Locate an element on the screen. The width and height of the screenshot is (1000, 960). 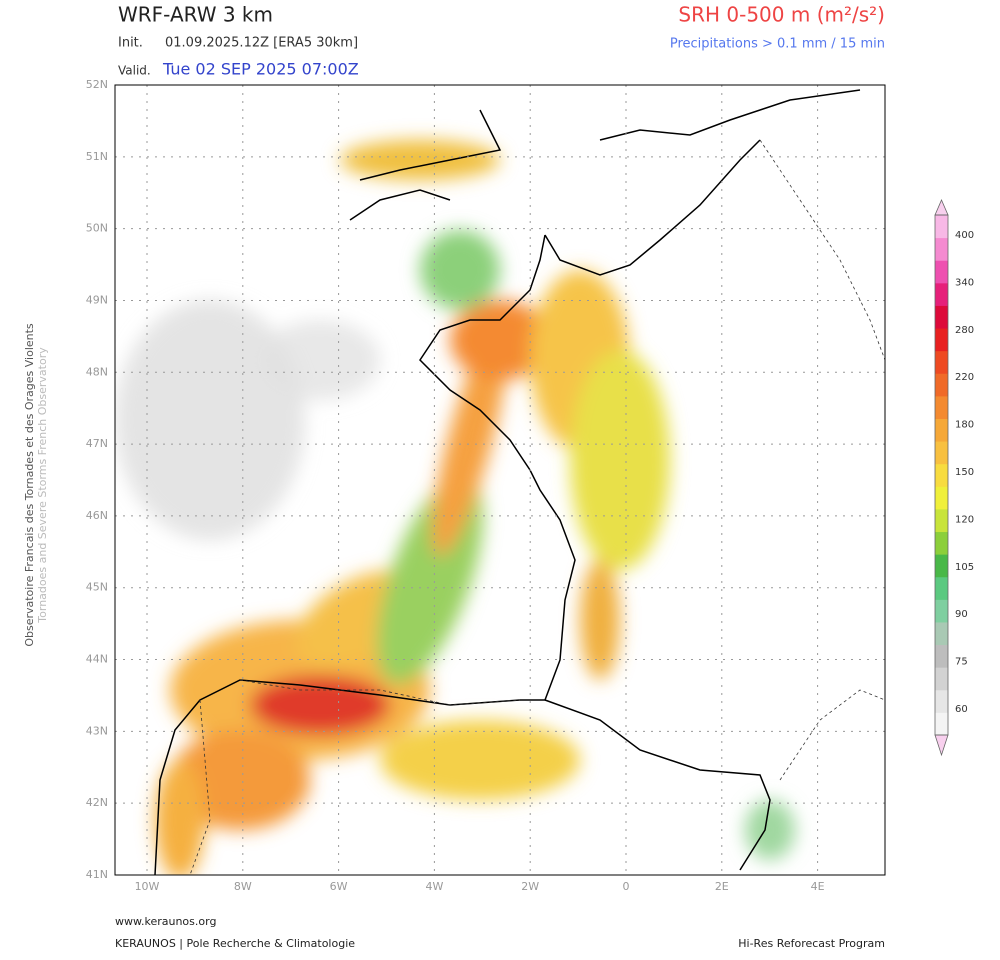
lat-label: 43N is located at coordinates (97, 730).